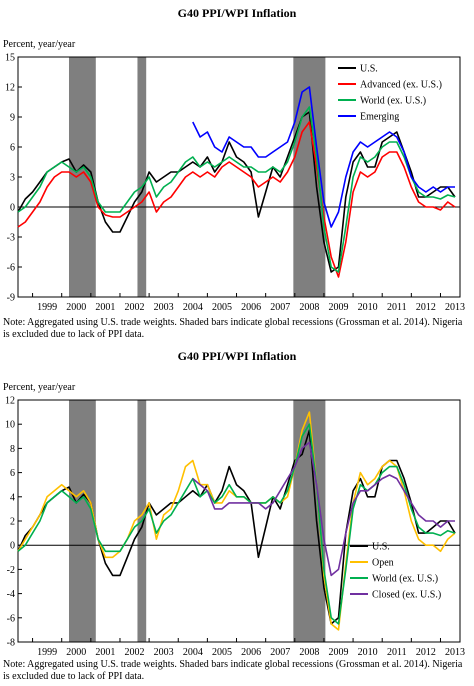 The width and height of the screenshot is (474, 686). Describe the element at coordinates (406, 595) in the screenshot. I see `legend-label: Closed (ex. U.S.)` at that location.